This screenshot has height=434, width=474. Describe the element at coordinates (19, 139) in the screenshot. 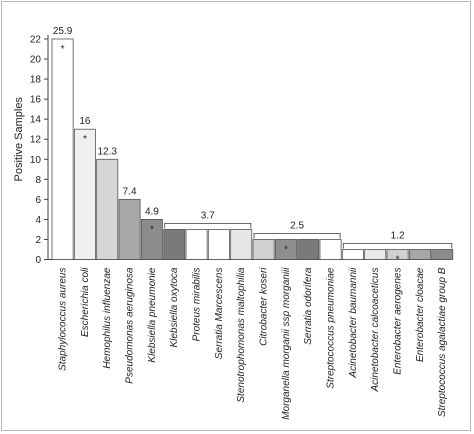

I see `y-axis-label: Positive Samples` at that location.